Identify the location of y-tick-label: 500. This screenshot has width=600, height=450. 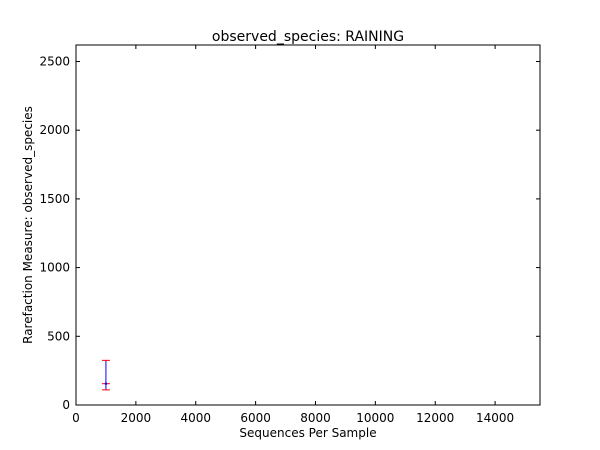
(58, 336).